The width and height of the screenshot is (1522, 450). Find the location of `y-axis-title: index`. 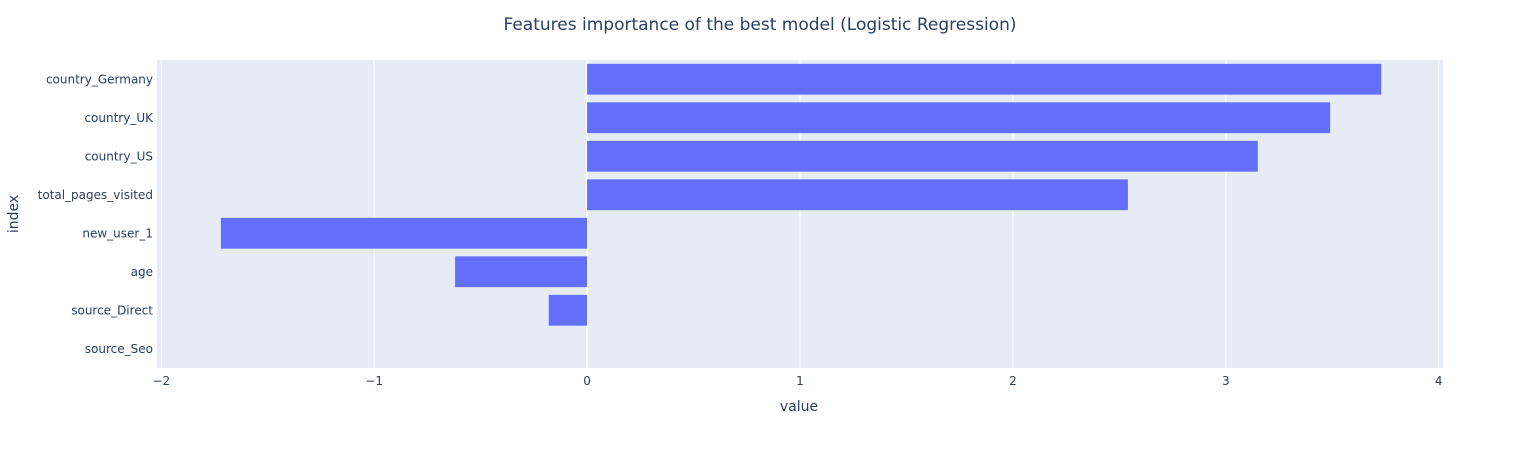

y-axis-title: index is located at coordinates (14, 214).